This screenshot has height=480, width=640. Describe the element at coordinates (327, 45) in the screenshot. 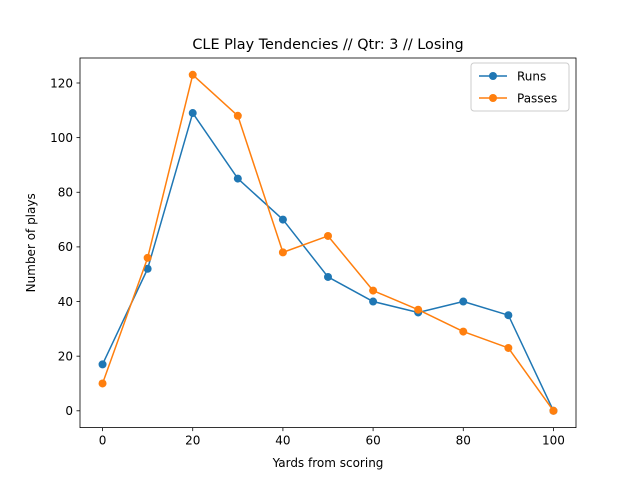

I see `chart-title: CLE Play Tendencies // Qtr: 3 // Losing` at that location.